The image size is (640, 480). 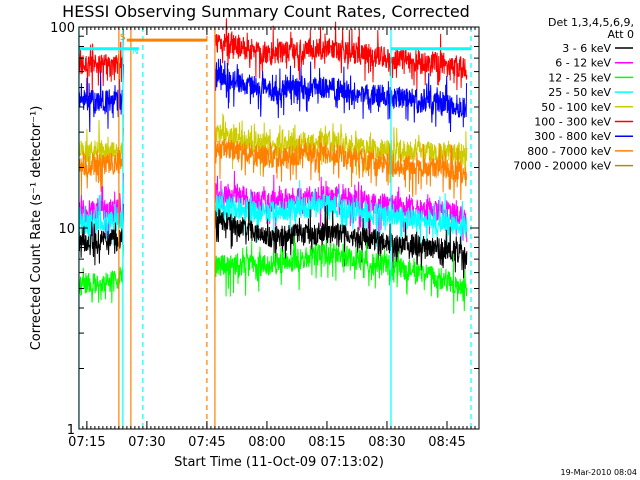 What do you see at coordinates (206, 442) in the screenshot?
I see `x-tick-label: 07:45` at bounding box center [206, 442].